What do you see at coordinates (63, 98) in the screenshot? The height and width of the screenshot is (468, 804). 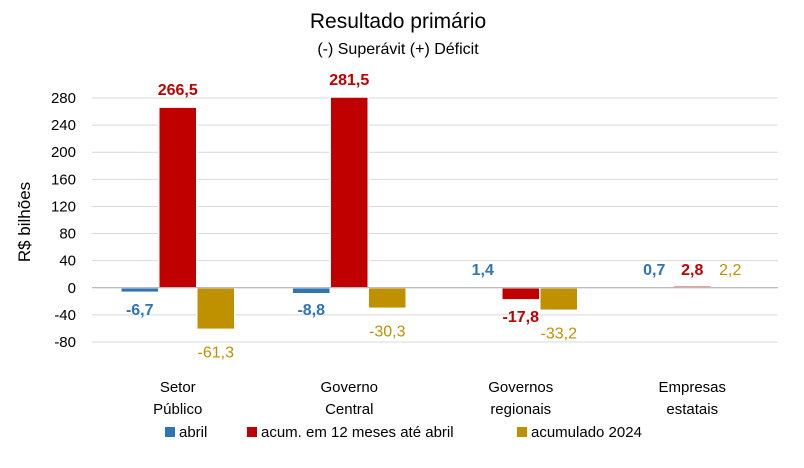 I see `y-tick-label-0: 280` at bounding box center [63, 98].